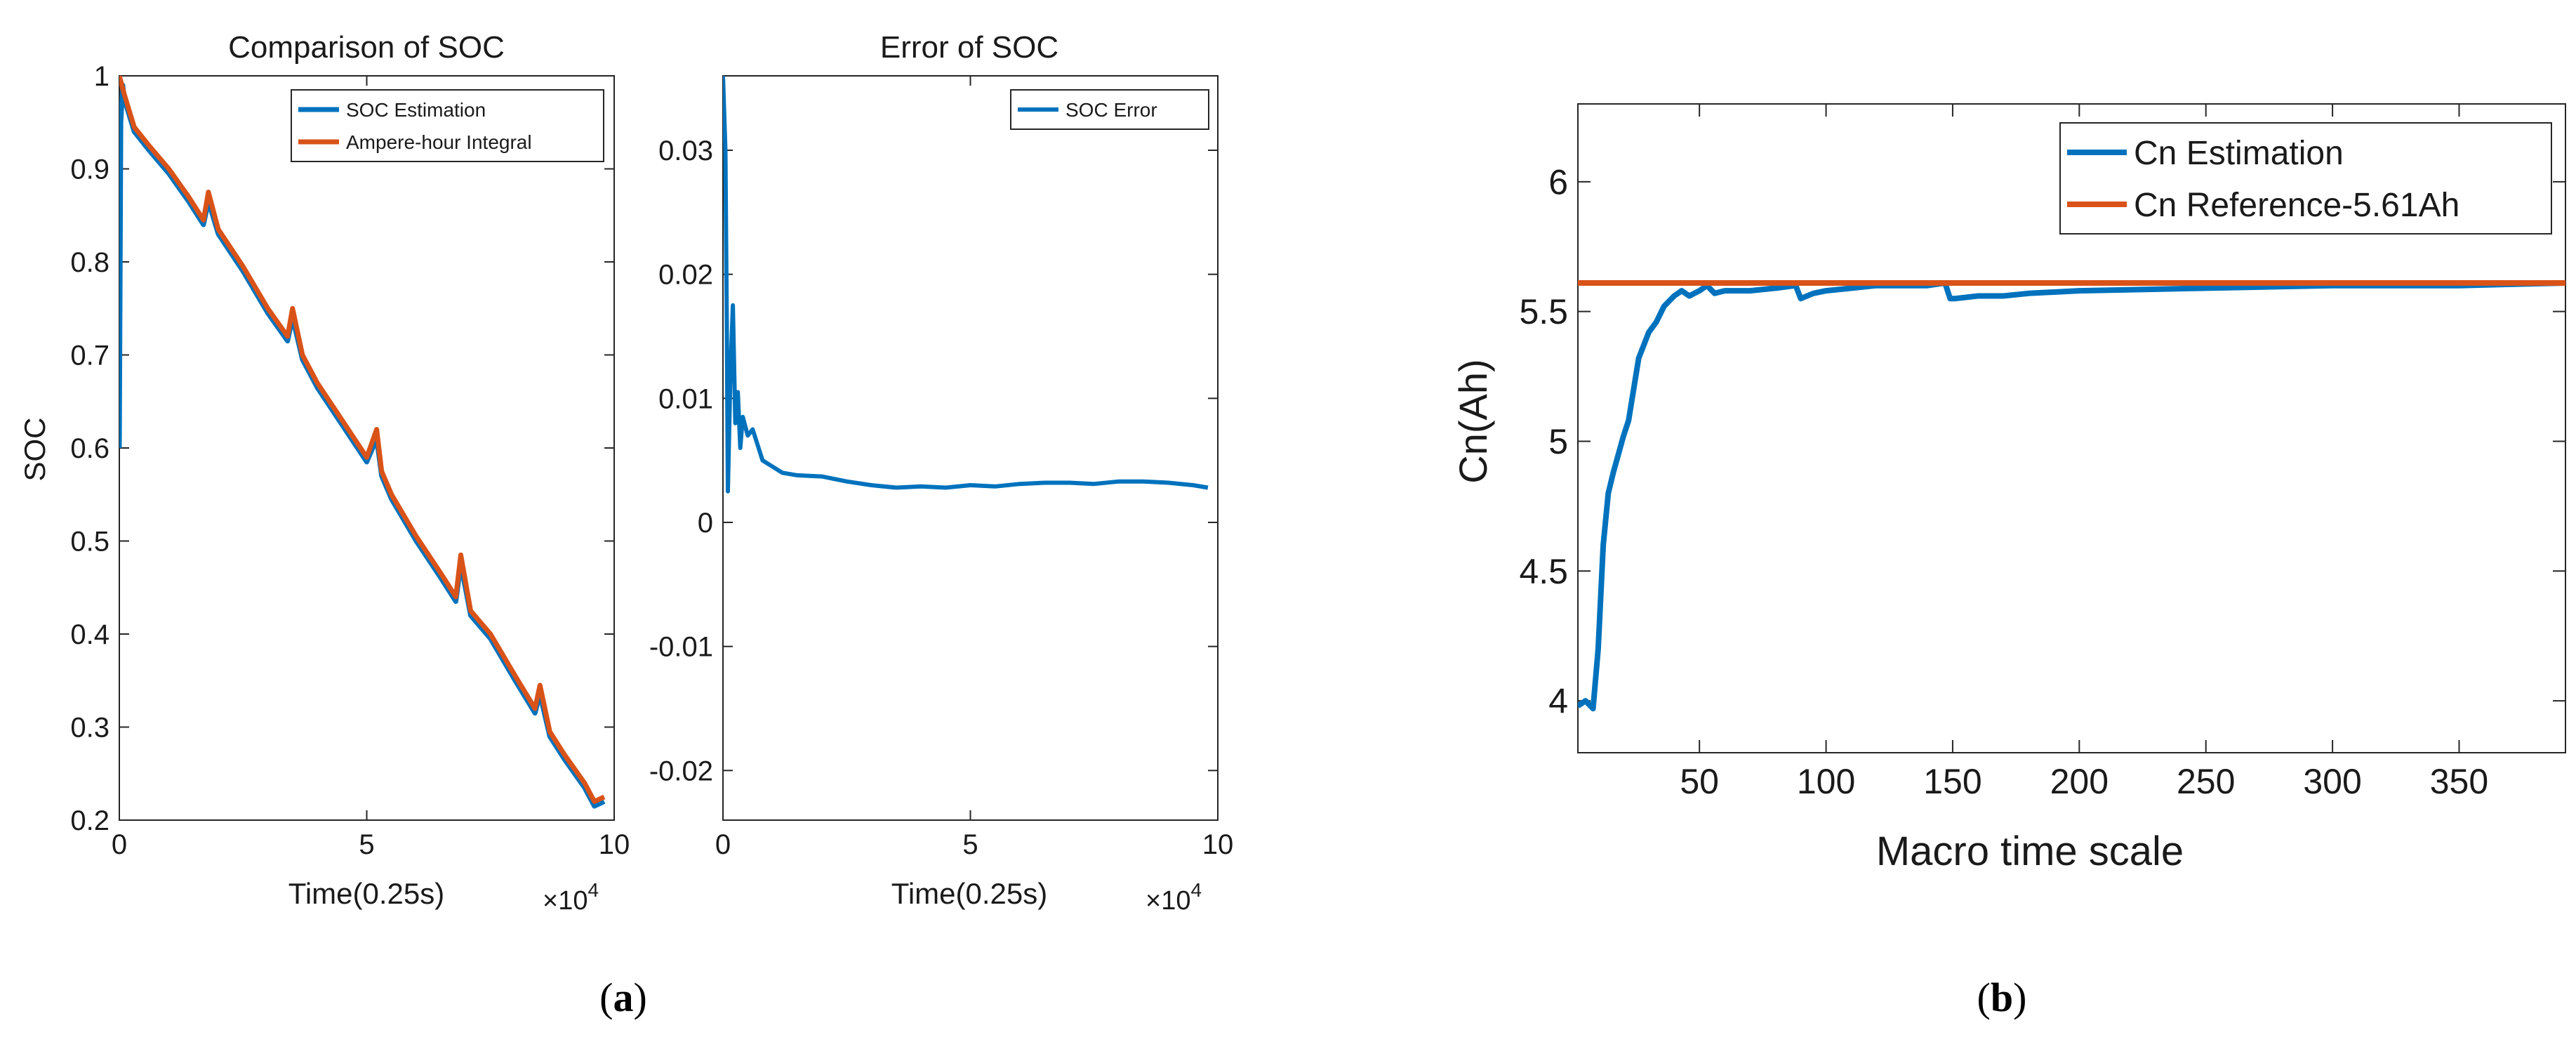  What do you see at coordinates (90, 356) in the screenshot?
I see `y-tick-label: 0.7` at bounding box center [90, 356].